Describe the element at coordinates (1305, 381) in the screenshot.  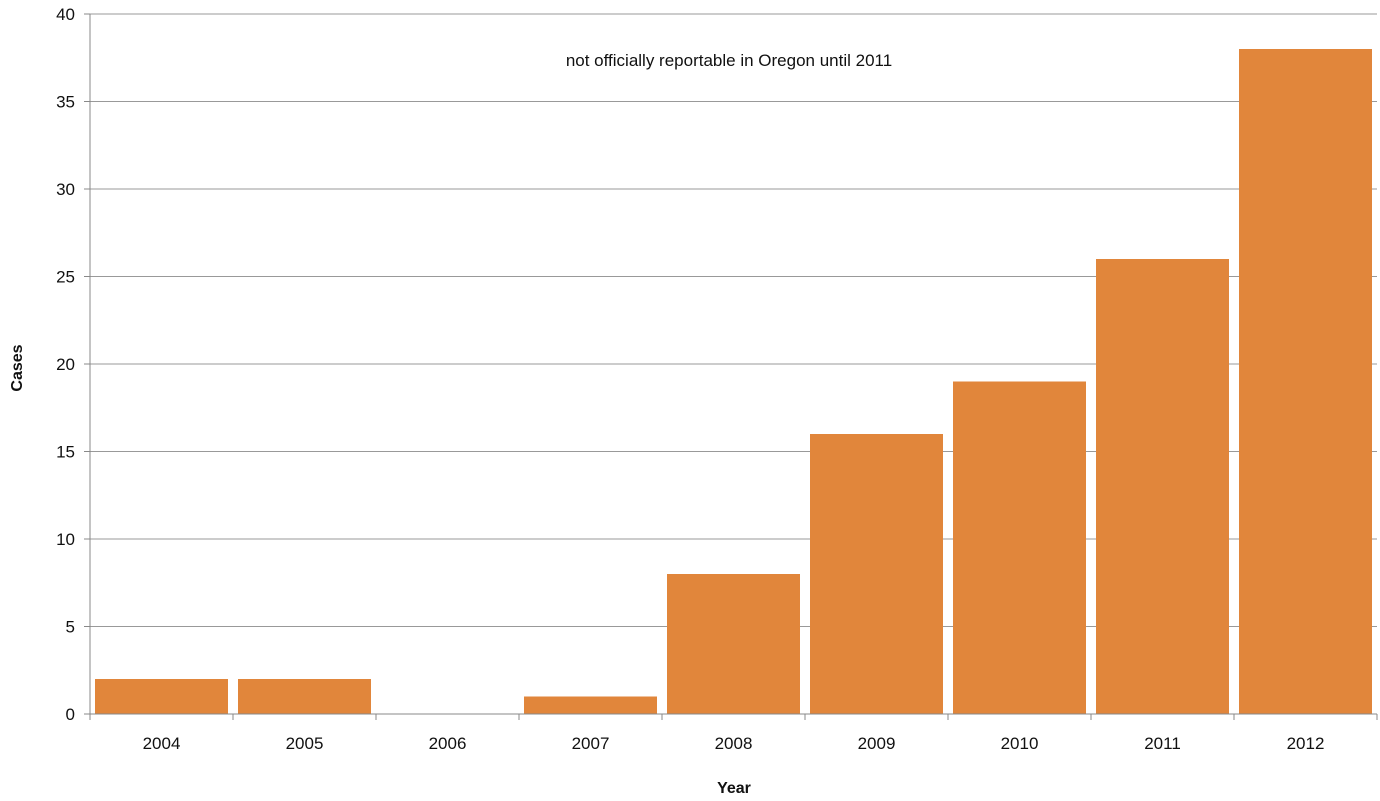
I see `bar-2012` at that location.